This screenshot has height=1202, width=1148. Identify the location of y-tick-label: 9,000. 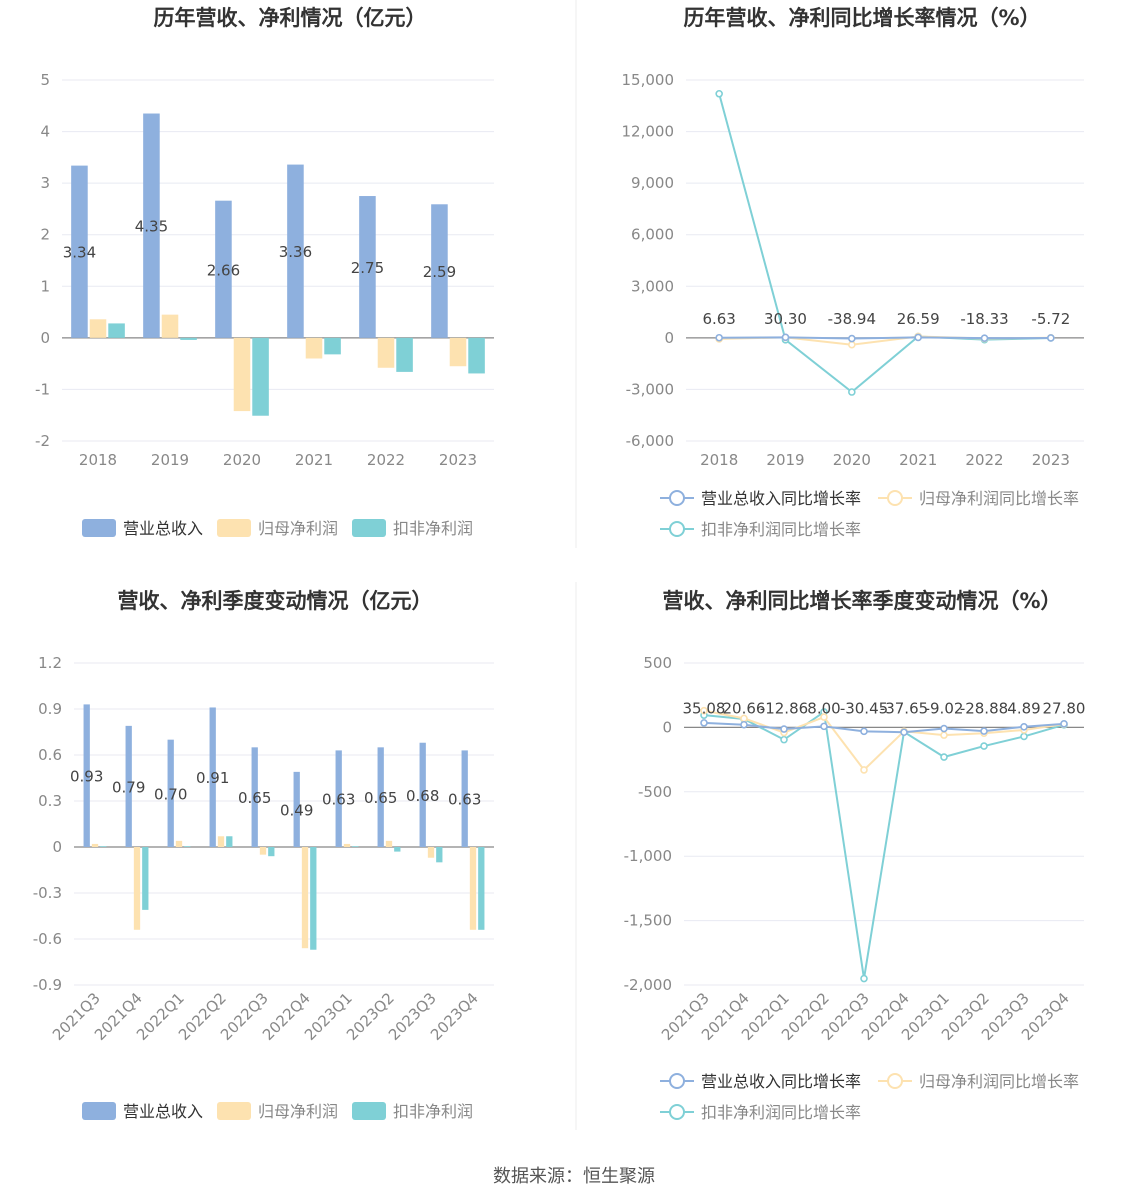
(652, 183).